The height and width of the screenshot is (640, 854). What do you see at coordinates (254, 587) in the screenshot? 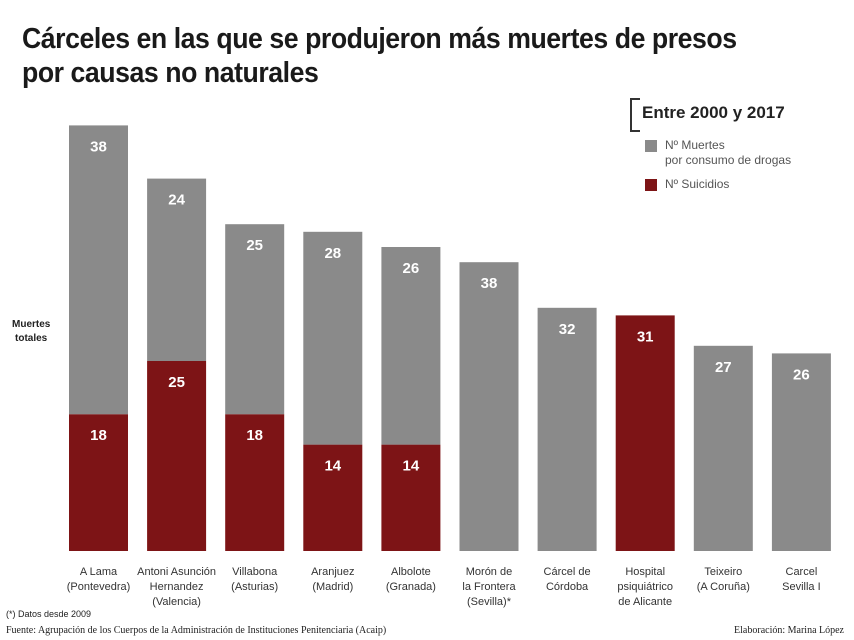
I see `category-label: (Asturias)` at bounding box center [254, 587].